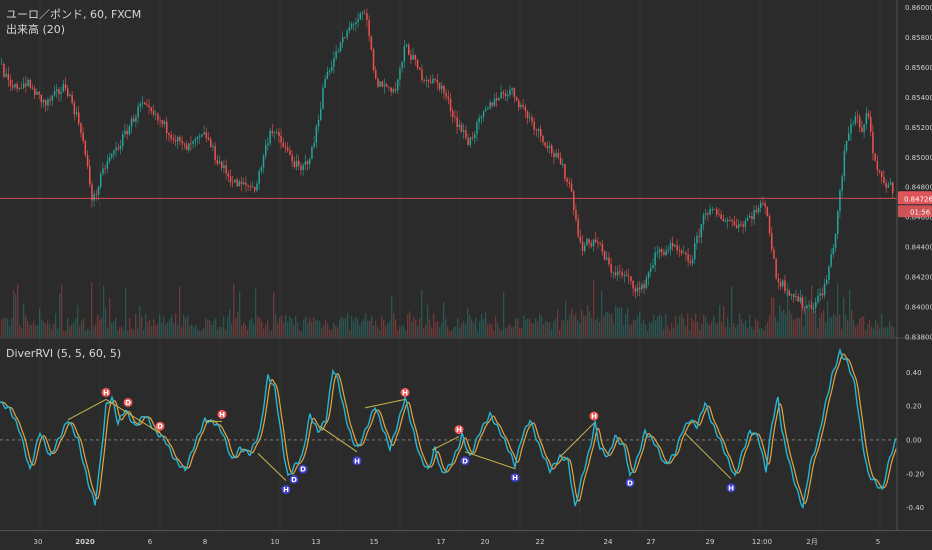  What do you see at coordinates (294, 480) in the screenshot?
I see `marker-label: D` at bounding box center [294, 480].